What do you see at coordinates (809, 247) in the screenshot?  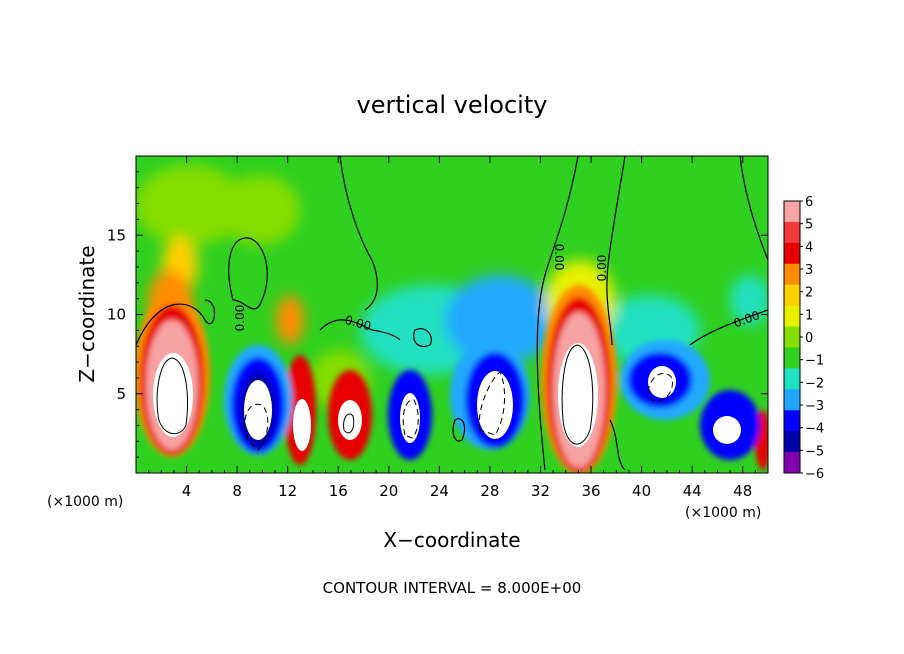 I see `colorbar-label: 4` at bounding box center [809, 247].